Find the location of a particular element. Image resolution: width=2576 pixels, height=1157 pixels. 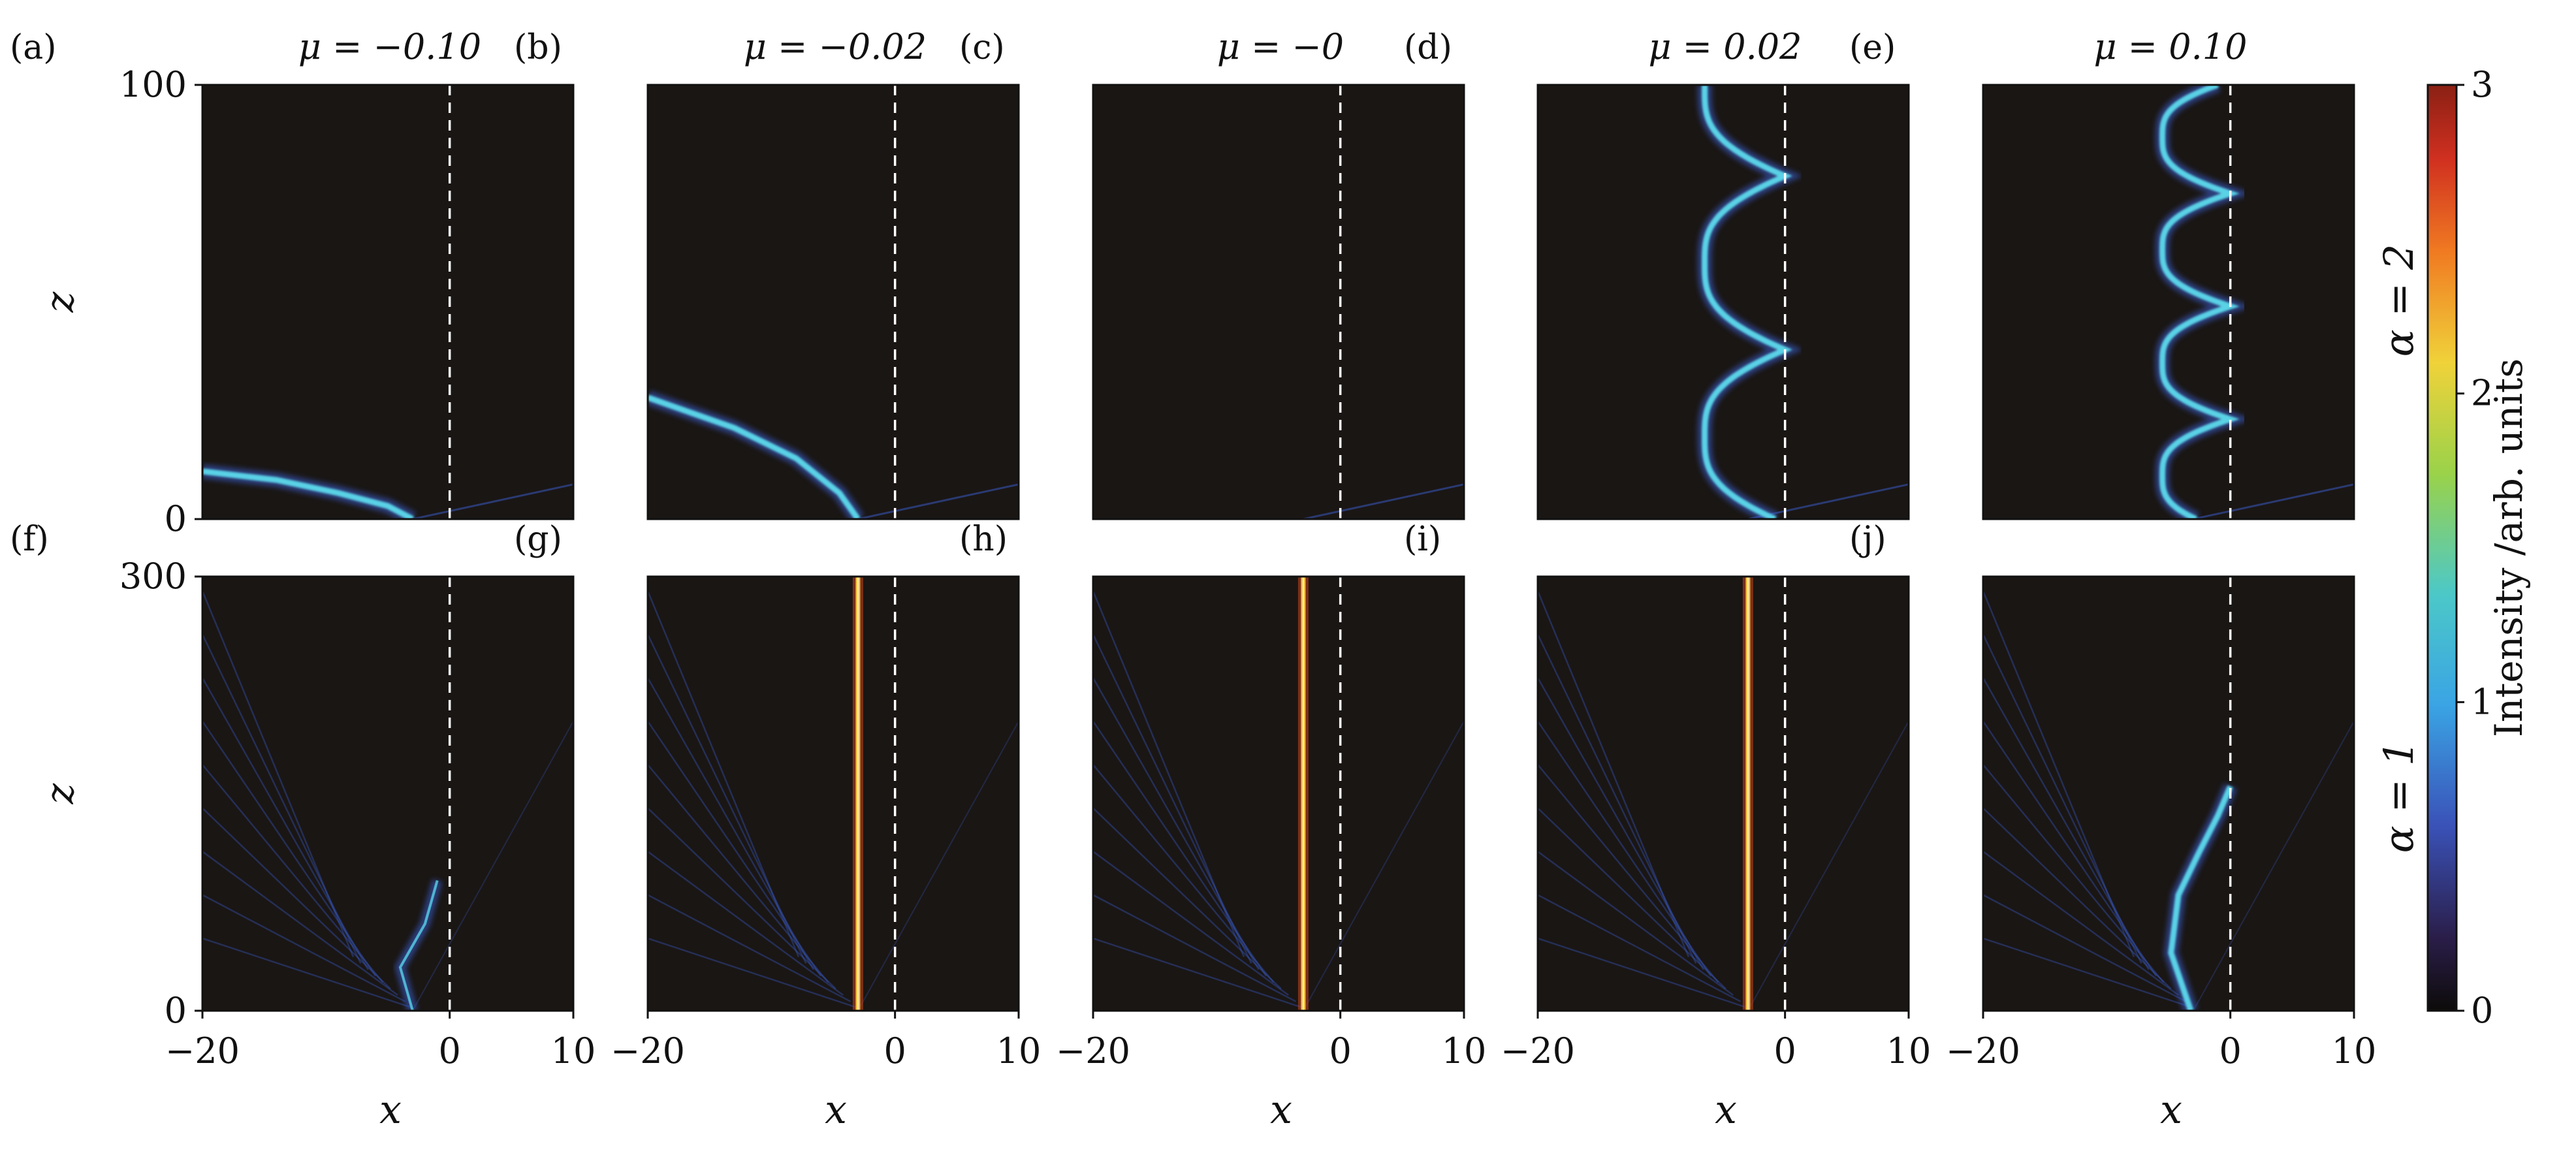

y-tick-label: 100 is located at coordinates (153, 84).